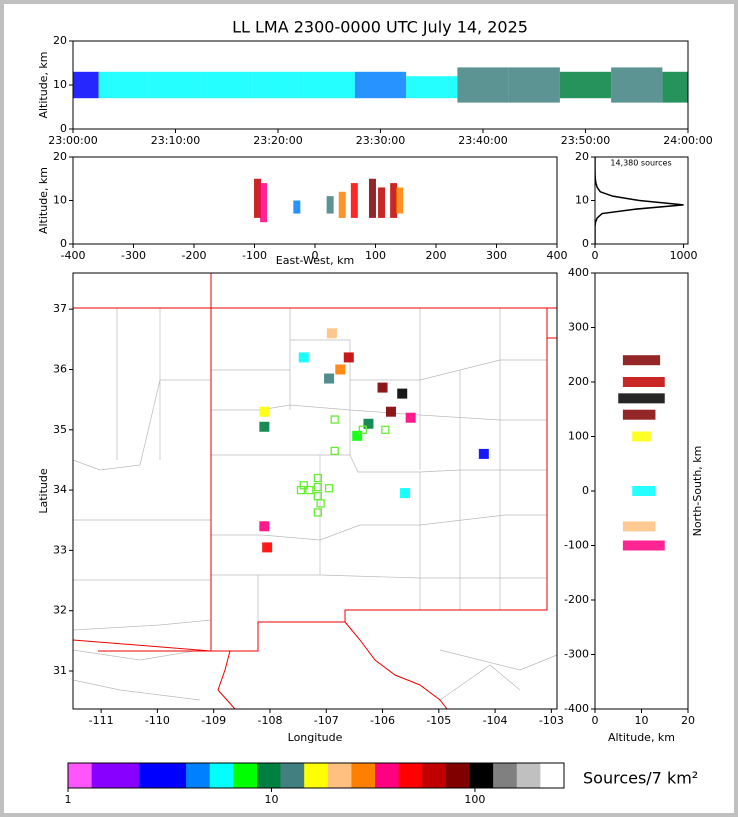  What do you see at coordinates (277, 140) in the screenshot?
I see `x-tick-label: 23:20:00` at bounding box center [277, 140].